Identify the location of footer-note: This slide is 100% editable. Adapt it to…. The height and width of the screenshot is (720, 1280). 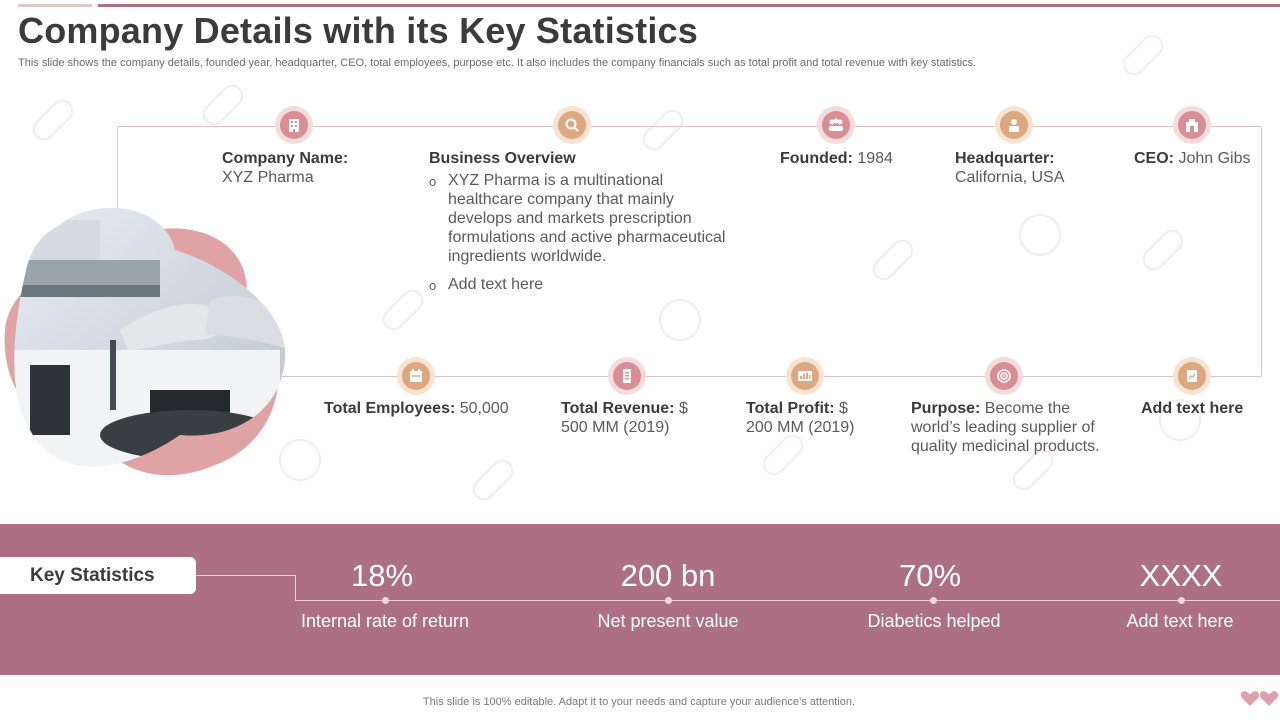
(639, 702).